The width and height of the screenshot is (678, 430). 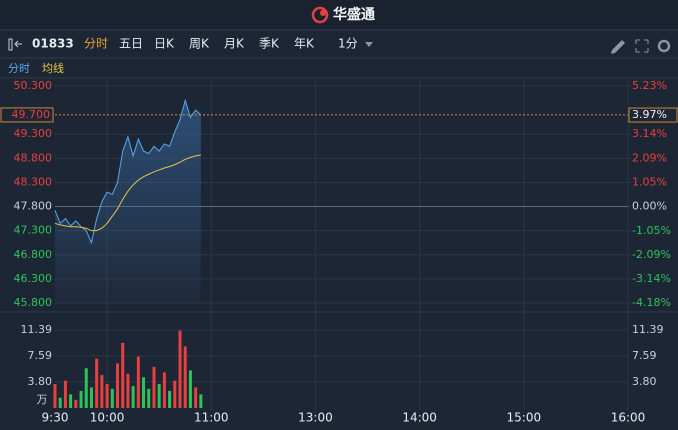 What do you see at coordinates (40, 381) in the screenshot?
I see `y-tick-label: 3.80` at bounding box center [40, 381].